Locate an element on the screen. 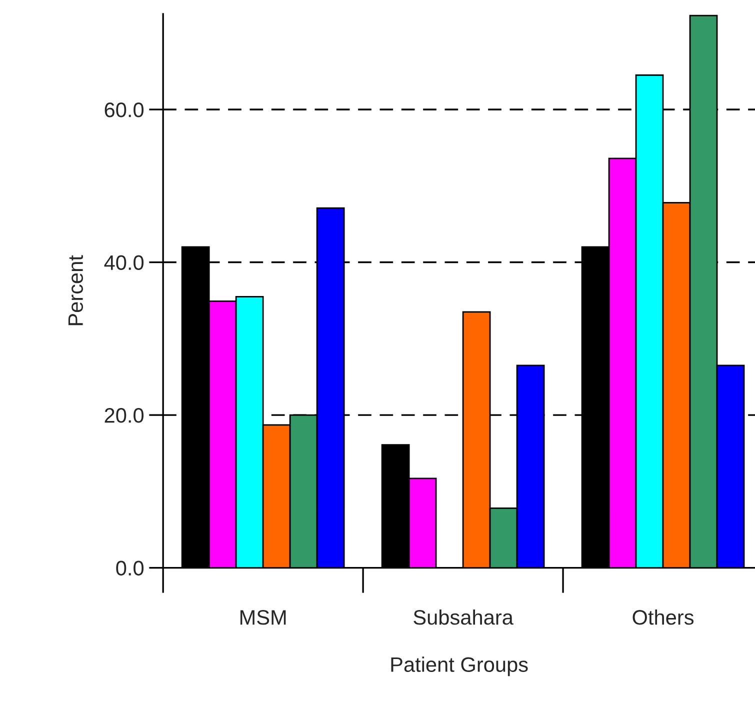  x-tick-label: Subsahara is located at coordinates (464, 617).